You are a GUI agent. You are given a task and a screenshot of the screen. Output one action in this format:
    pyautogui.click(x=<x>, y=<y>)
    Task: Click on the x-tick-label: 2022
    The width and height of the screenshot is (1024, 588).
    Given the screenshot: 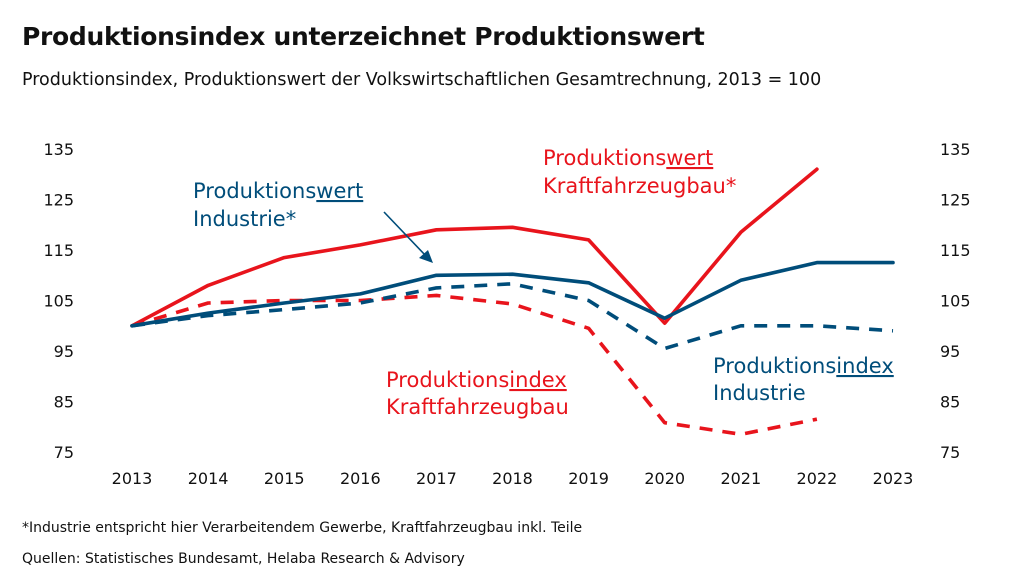 What is the action you would take?
    pyautogui.click(x=817, y=478)
    